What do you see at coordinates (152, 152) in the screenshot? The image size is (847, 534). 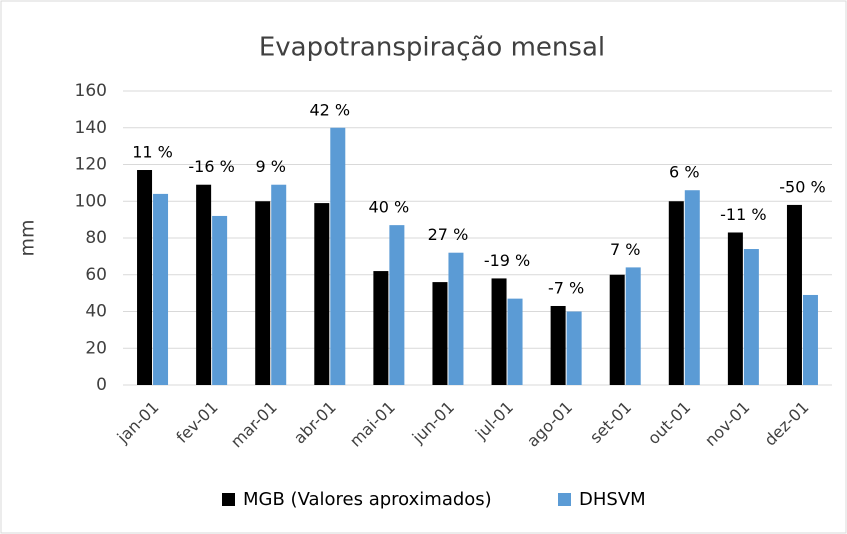 I see `annotation: 11 %` at bounding box center [152, 152].